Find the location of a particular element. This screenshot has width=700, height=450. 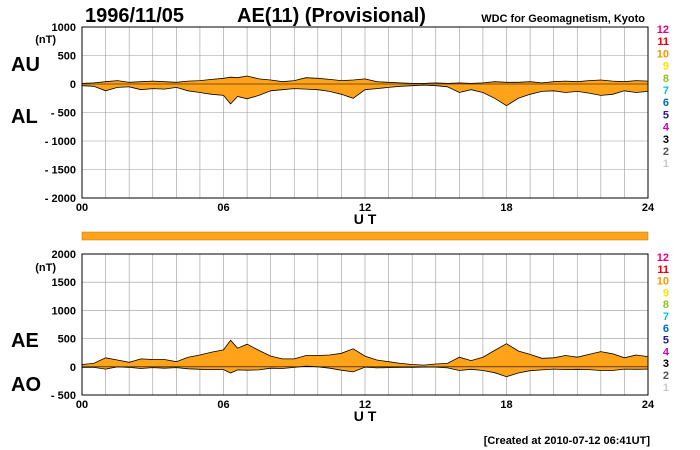

ae-ao-area is located at coordinates (365, 358).